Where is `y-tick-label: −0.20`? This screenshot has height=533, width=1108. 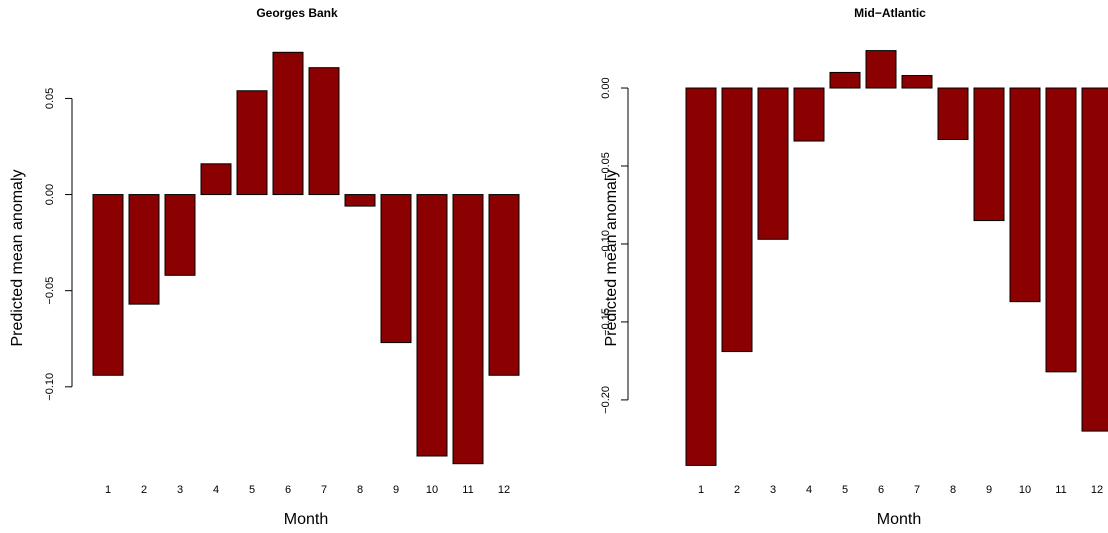 y-tick-label: −0.20 is located at coordinates (606, 400).